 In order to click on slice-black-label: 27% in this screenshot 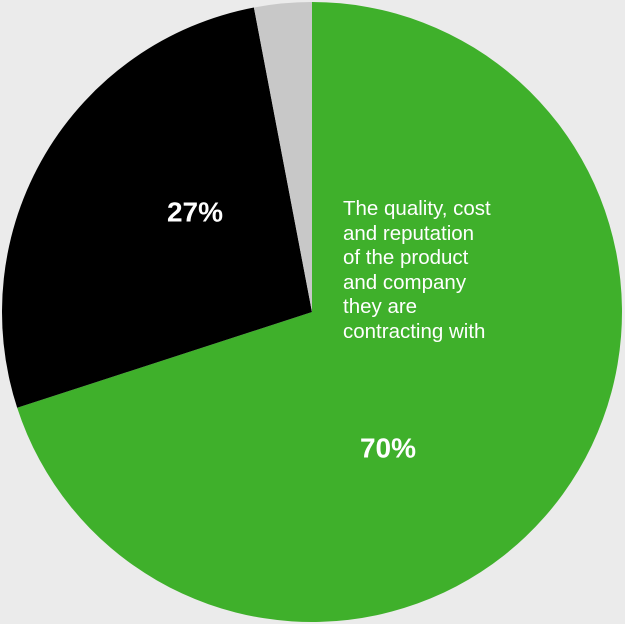, I will do `click(195, 211)`.